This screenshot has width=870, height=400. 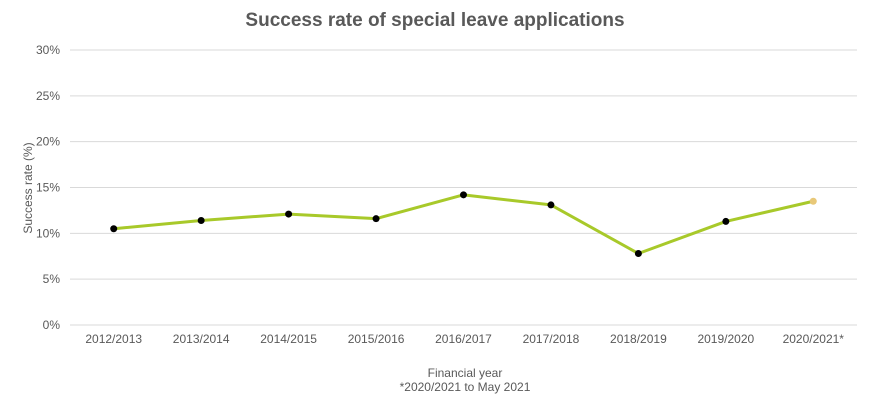 What do you see at coordinates (52, 325) in the screenshot?
I see `y-tick-label: 0%` at bounding box center [52, 325].